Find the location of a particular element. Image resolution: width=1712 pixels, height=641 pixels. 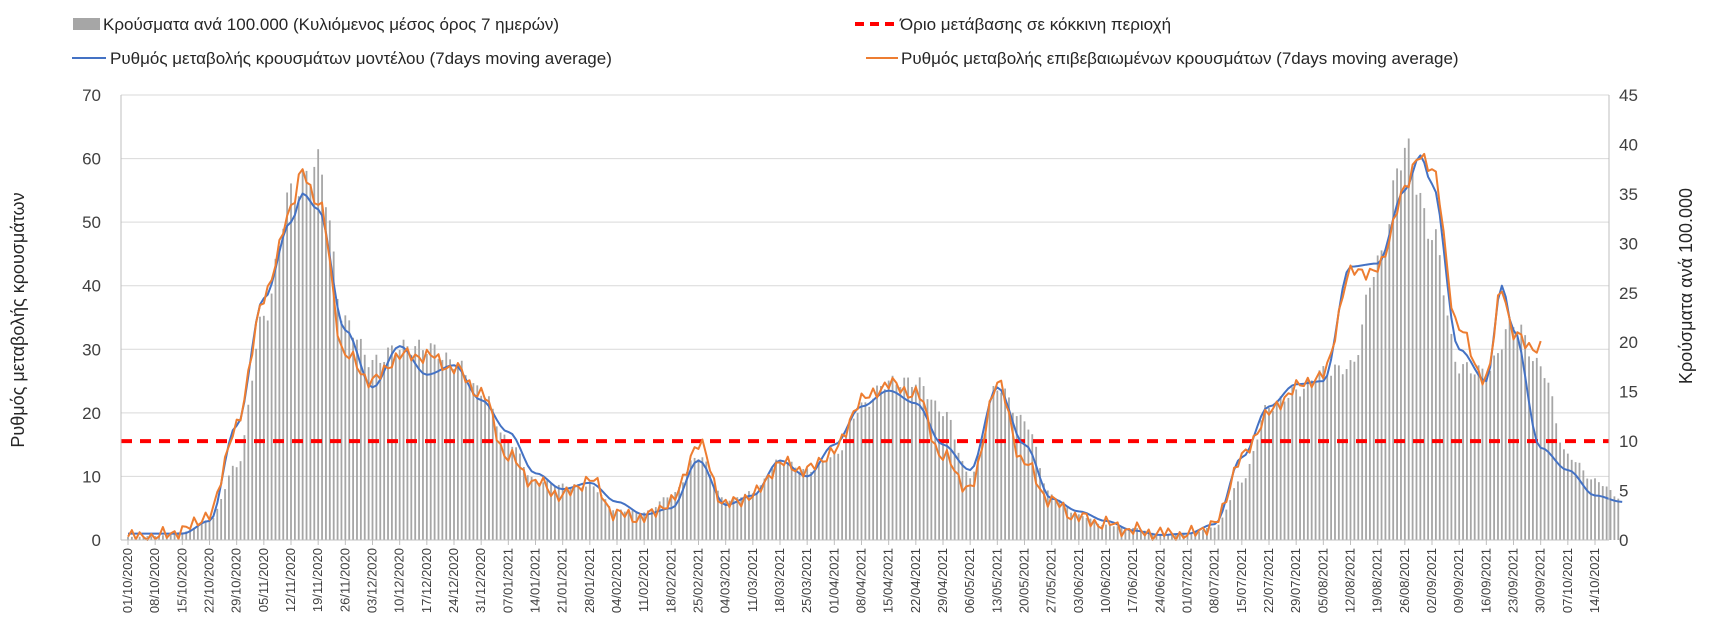

x-tick-label: 15/07/2021 is located at coordinates (1241, 580).